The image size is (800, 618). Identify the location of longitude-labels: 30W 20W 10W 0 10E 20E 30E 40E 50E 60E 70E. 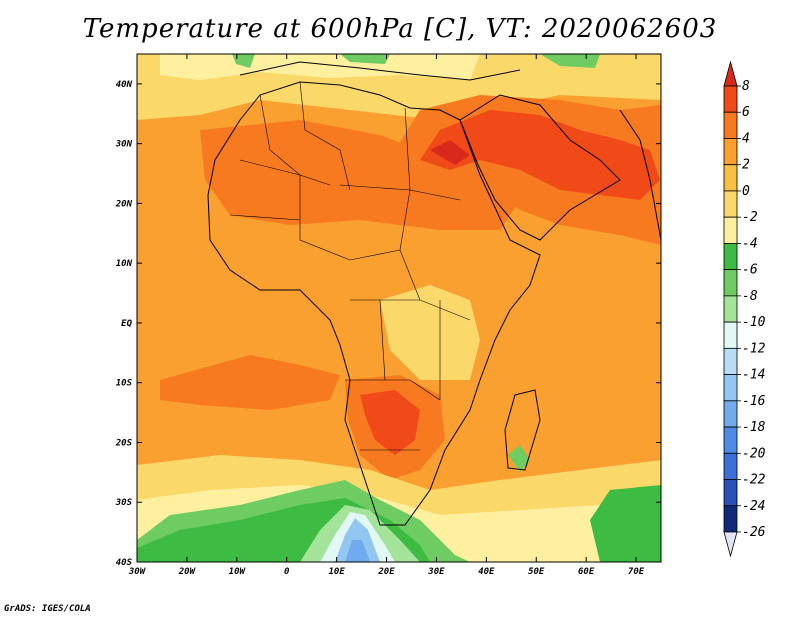
(386, 572).